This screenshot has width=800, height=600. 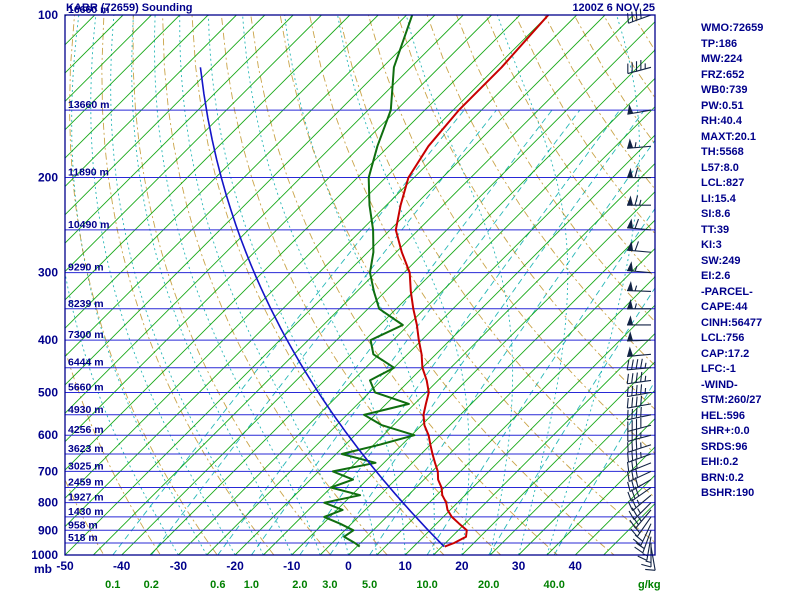 What do you see at coordinates (613, 8) in the screenshot?
I see `chart-datetime: 1200Z 6 NOV 25` at bounding box center [613, 8].